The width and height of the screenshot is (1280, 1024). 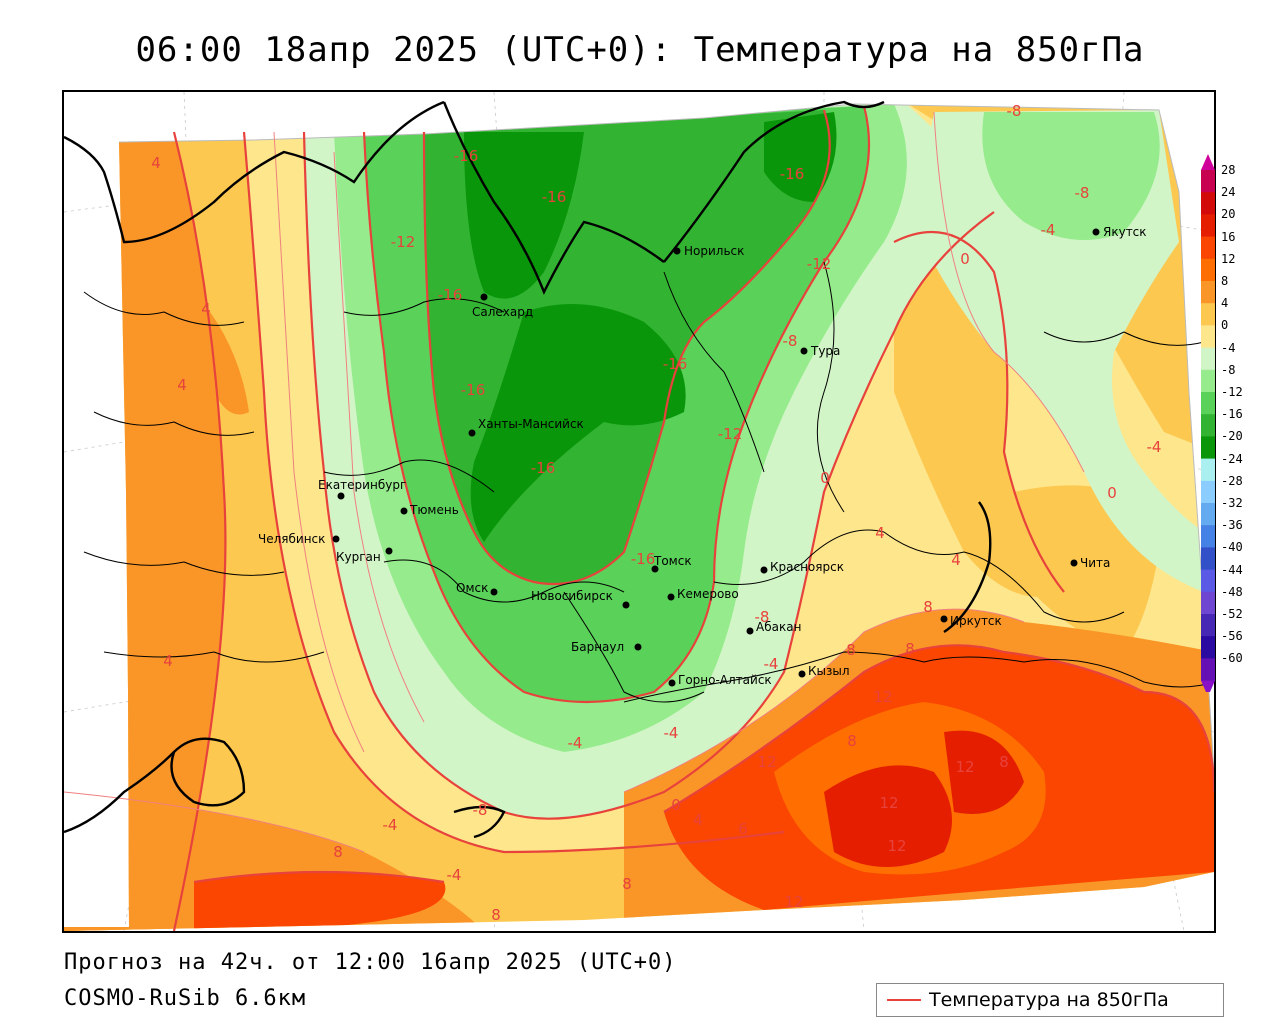 I want to click on scale-label: -12, so click(x=1232, y=392).